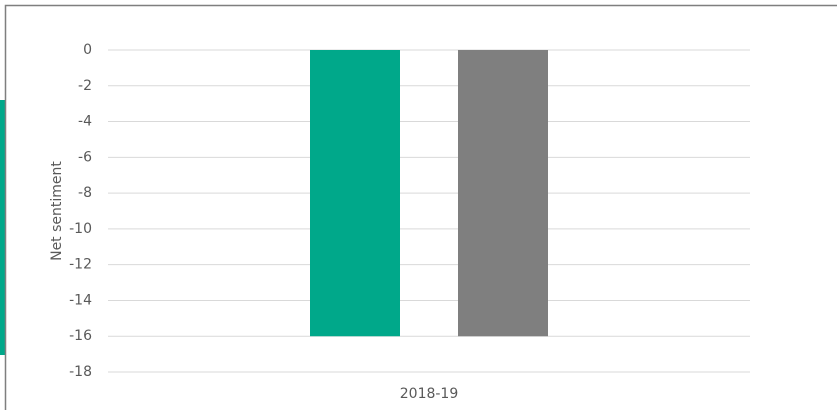 Image resolution: width=837 pixels, height=410 pixels. What do you see at coordinates (80, 229) in the screenshot?
I see `y-tick-label: -10` at bounding box center [80, 229].